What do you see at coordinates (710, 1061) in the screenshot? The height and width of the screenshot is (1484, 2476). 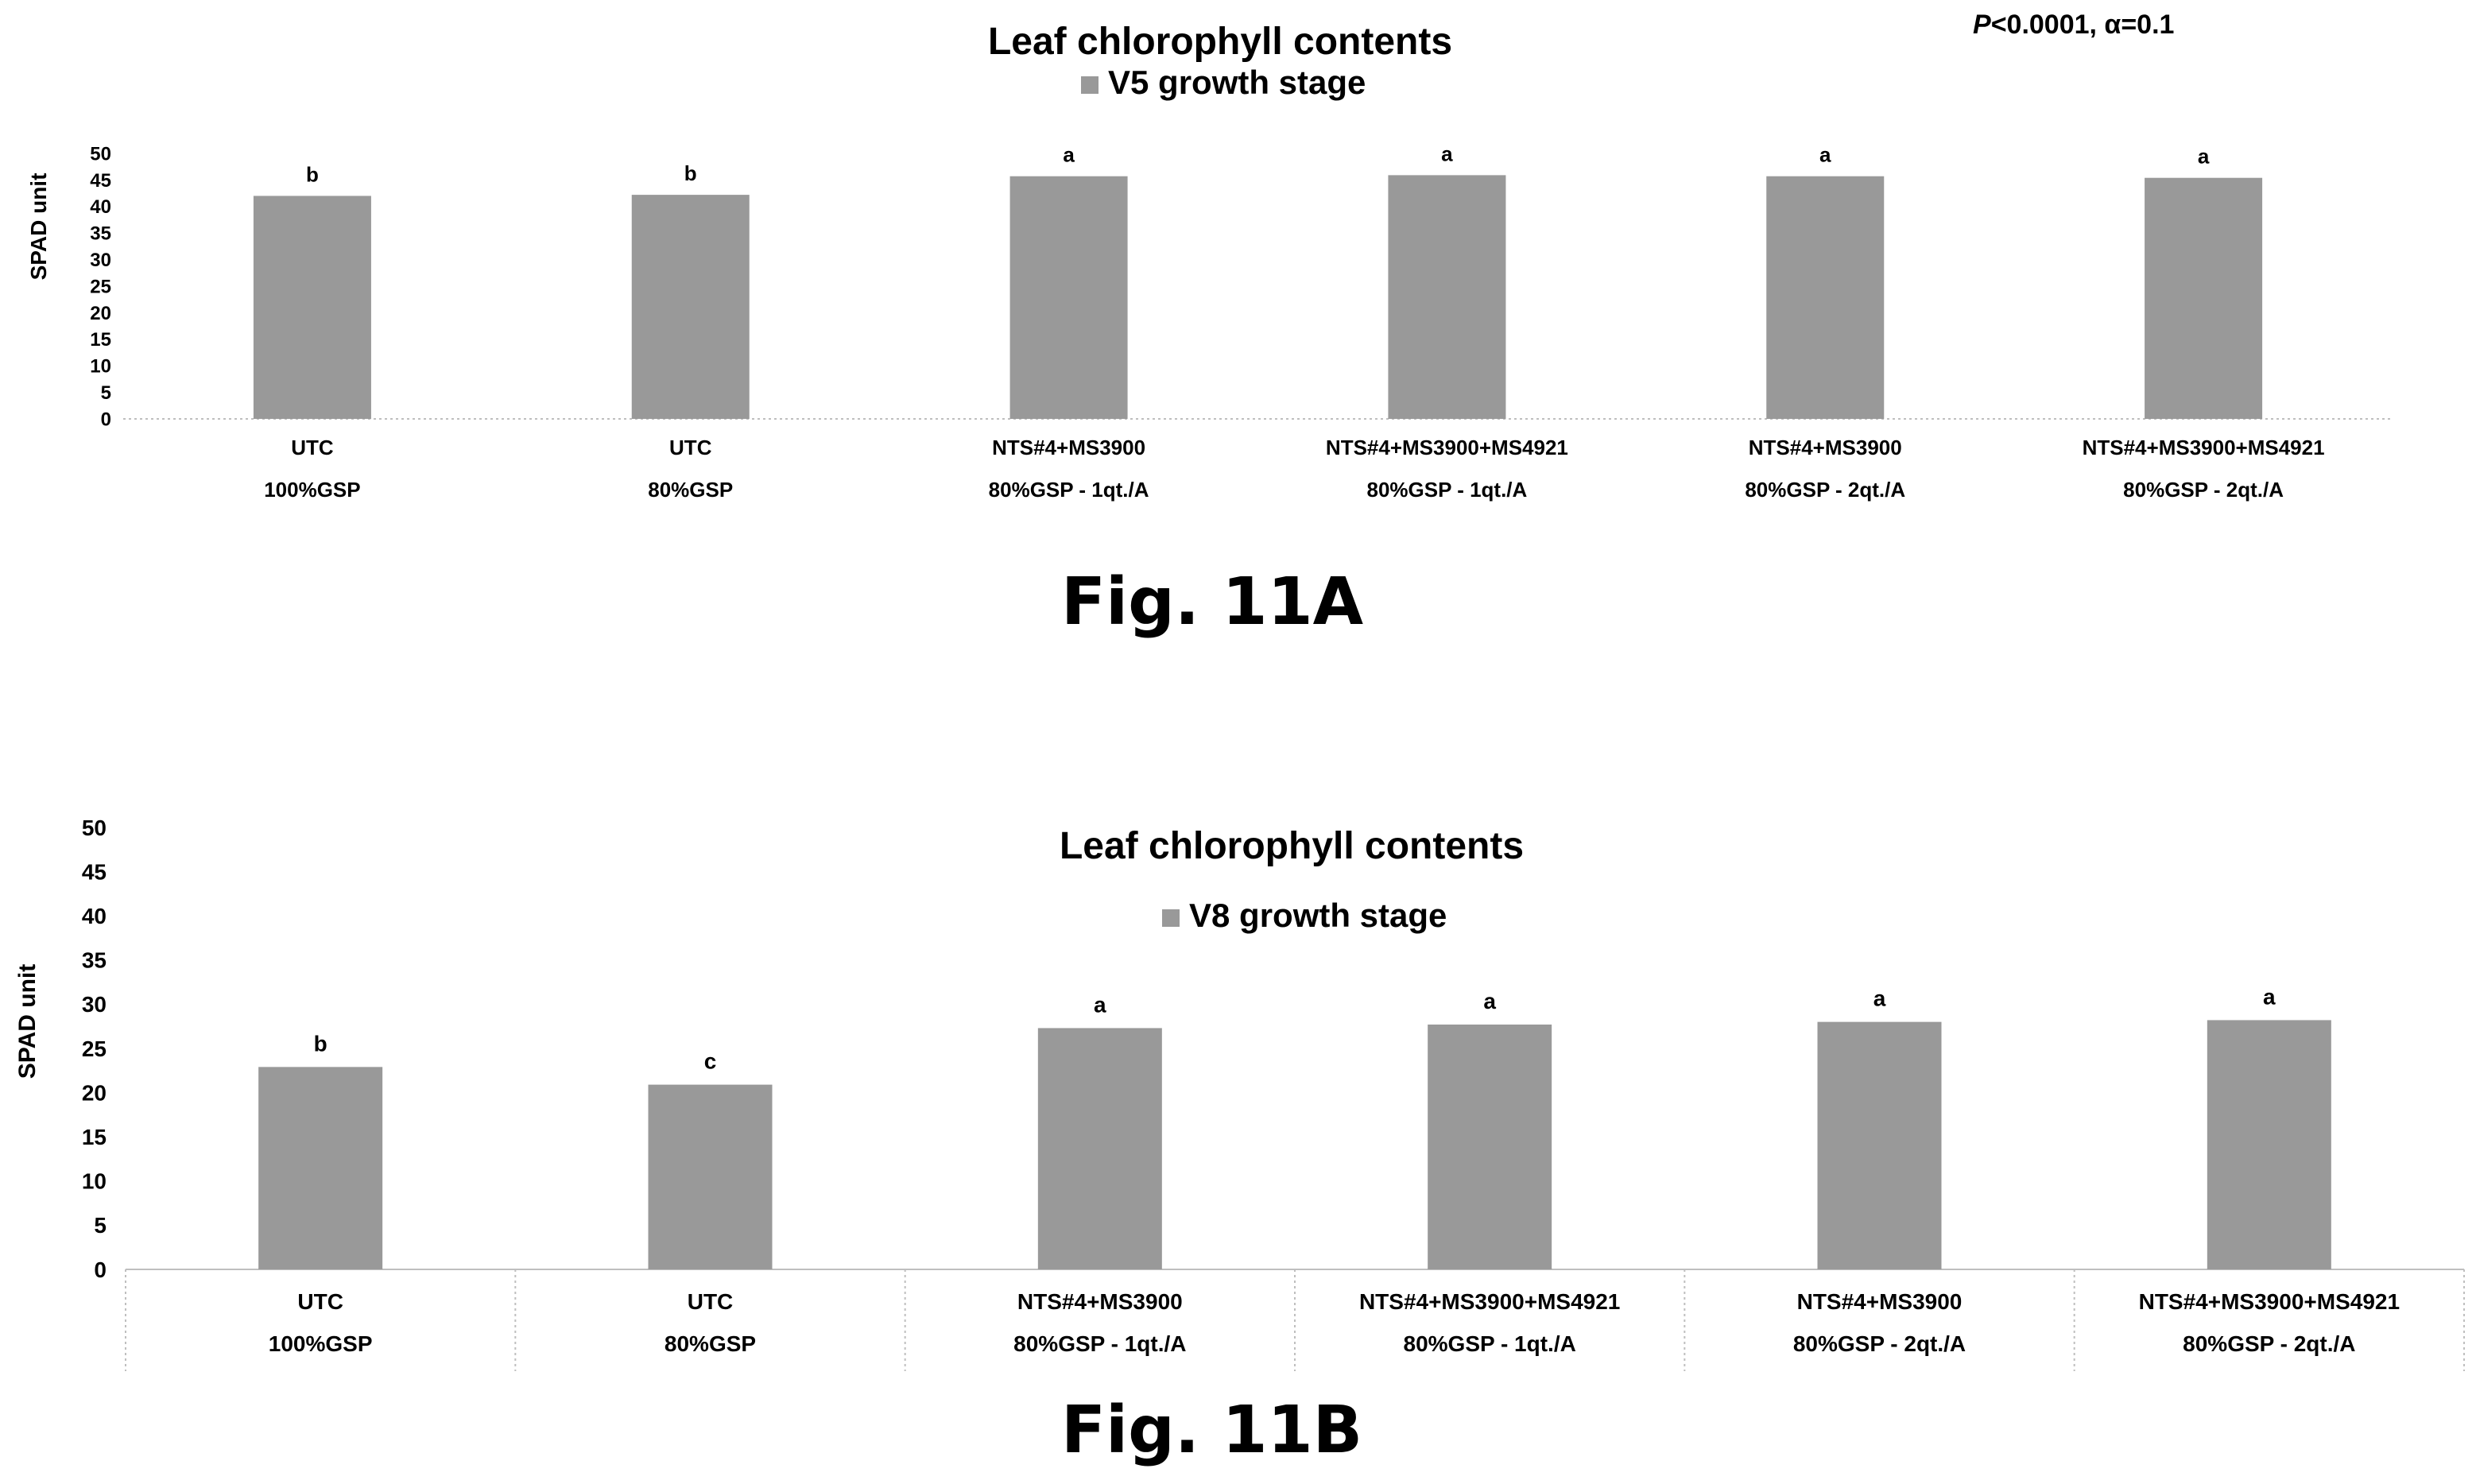 I see `data-label: c` at bounding box center [710, 1061].